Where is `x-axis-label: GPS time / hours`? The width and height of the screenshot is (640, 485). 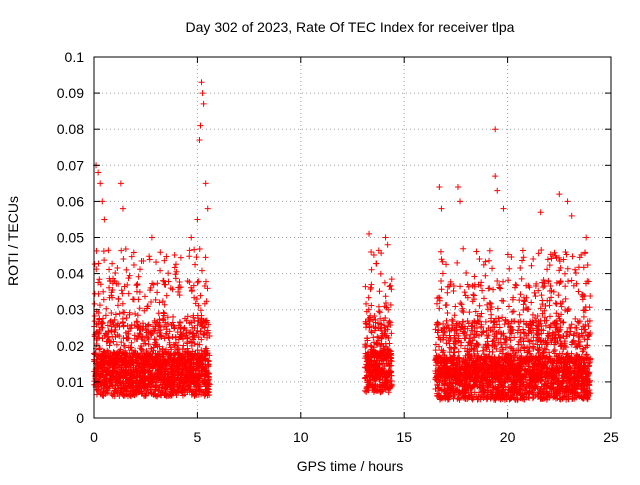 x-axis-label: GPS time / hours is located at coordinates (350, 466).